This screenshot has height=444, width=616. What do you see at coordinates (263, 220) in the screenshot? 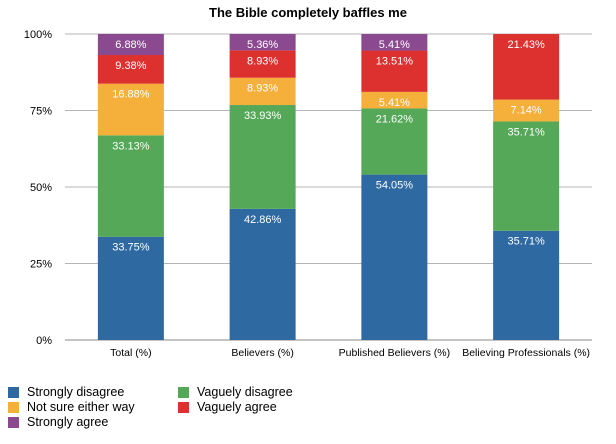
I see `data-label: 42.86%` at bounding box center [263, 220].